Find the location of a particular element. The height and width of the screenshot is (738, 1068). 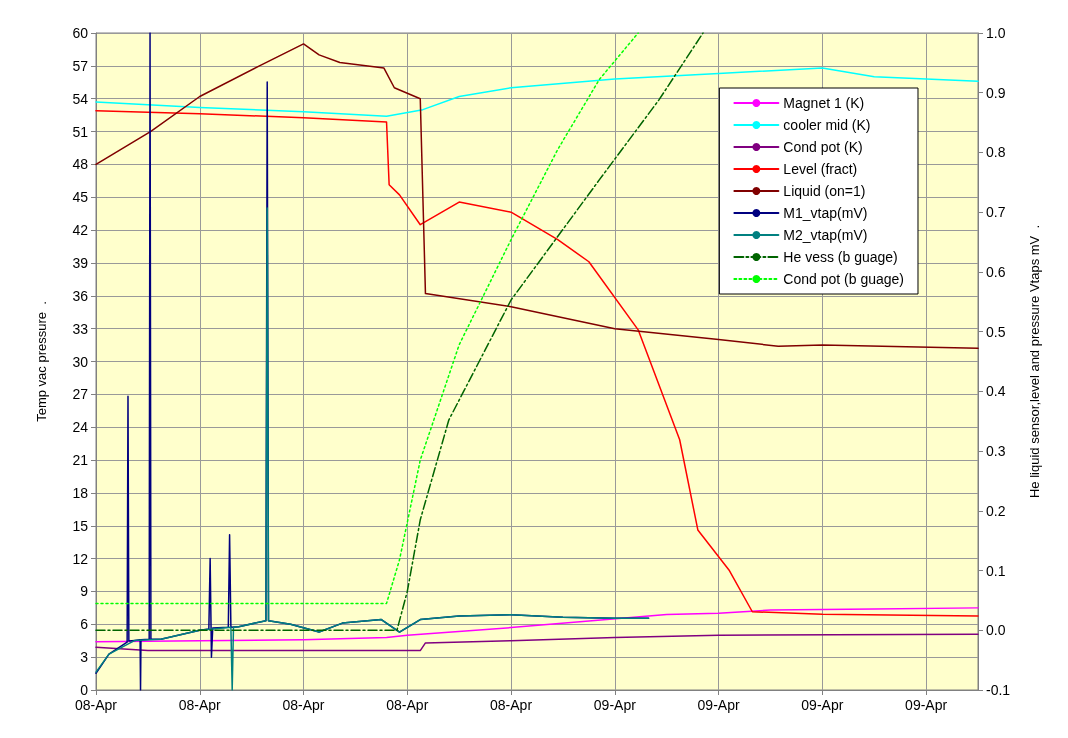

y-tick-label: 60 is located at coordinates (80, 33).